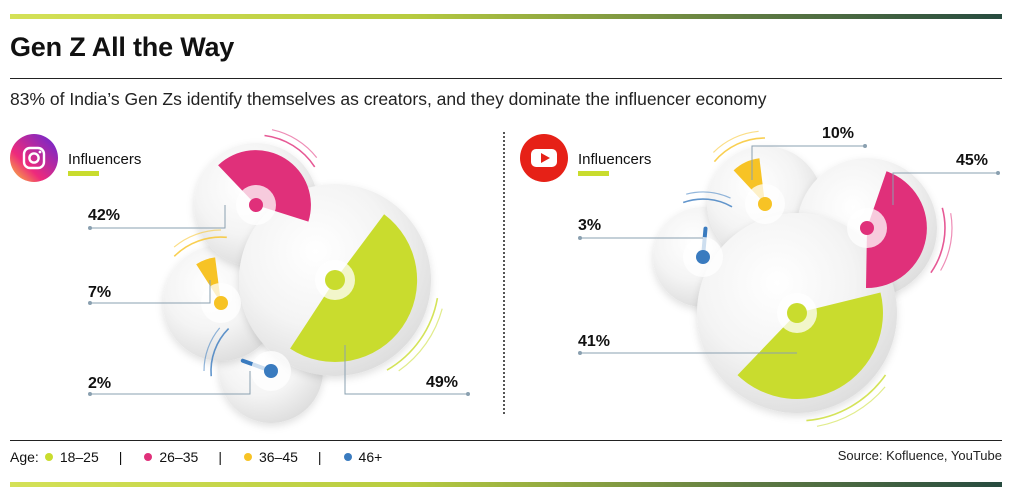 The height and width of the screenshot is (504, 1014). What do you see at coordinates (170, 383) in the screenshot?
I see `chart0-leader-46-plus` at bounding box center [170, 383].